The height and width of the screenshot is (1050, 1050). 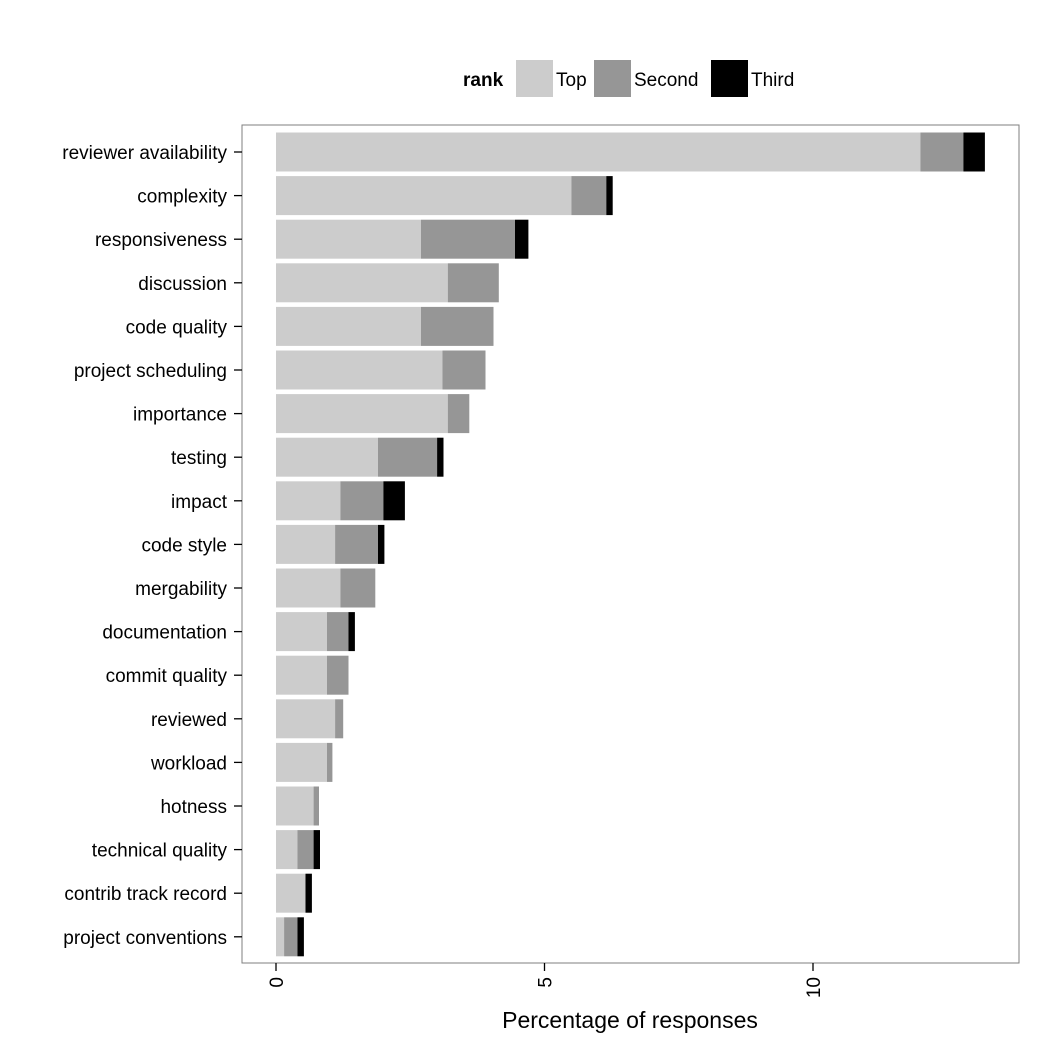 What do you see at coordinates (316, 850) in the screenshot?
I see `bar-technical-quality-third` at bounding box center [316, 850].